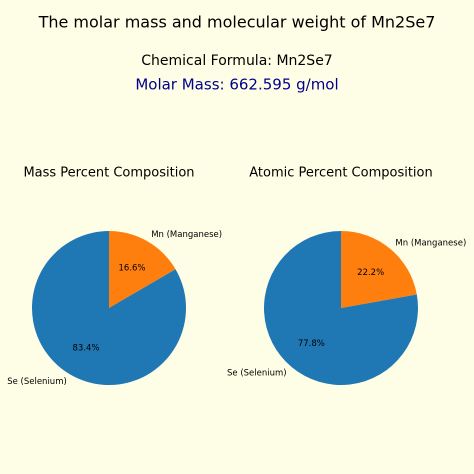  What do you see at coordinates (341, 173) in the screenshot?
I see `chart-title: Atomic Percent Composition` at bounding box center [341, 173].